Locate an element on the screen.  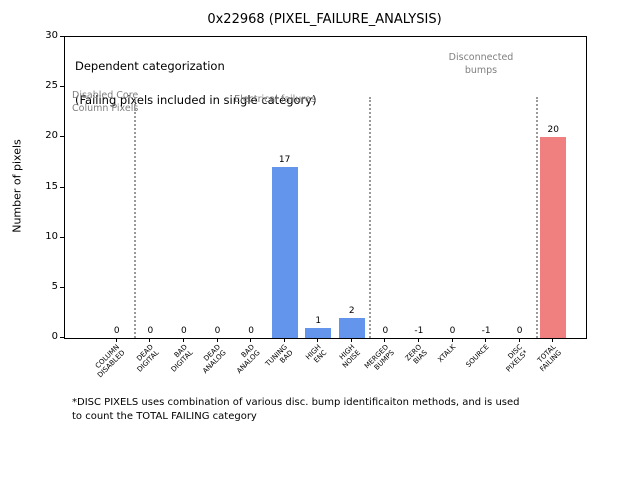
y-tick-label: 20 is located at coordinates (51, 136).